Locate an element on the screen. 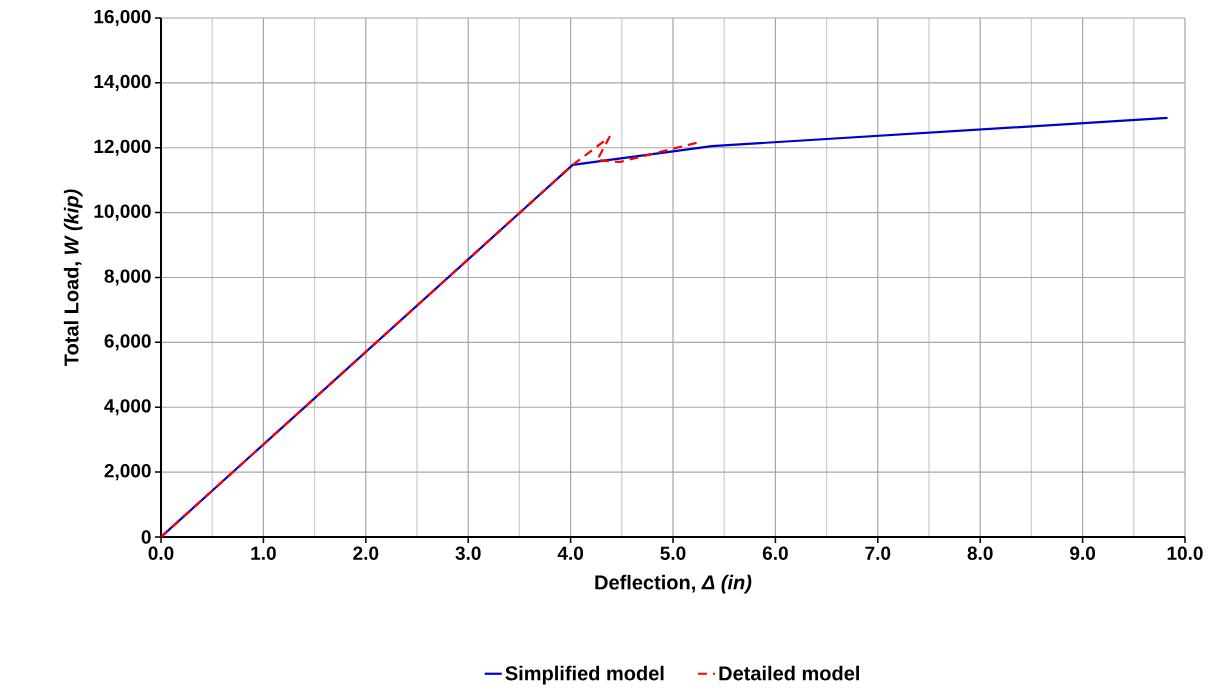 The height and width of the screenshot is (690, 1225). x-axis-title: Deflection, Δ (in) is located at coordinates (673, 584).